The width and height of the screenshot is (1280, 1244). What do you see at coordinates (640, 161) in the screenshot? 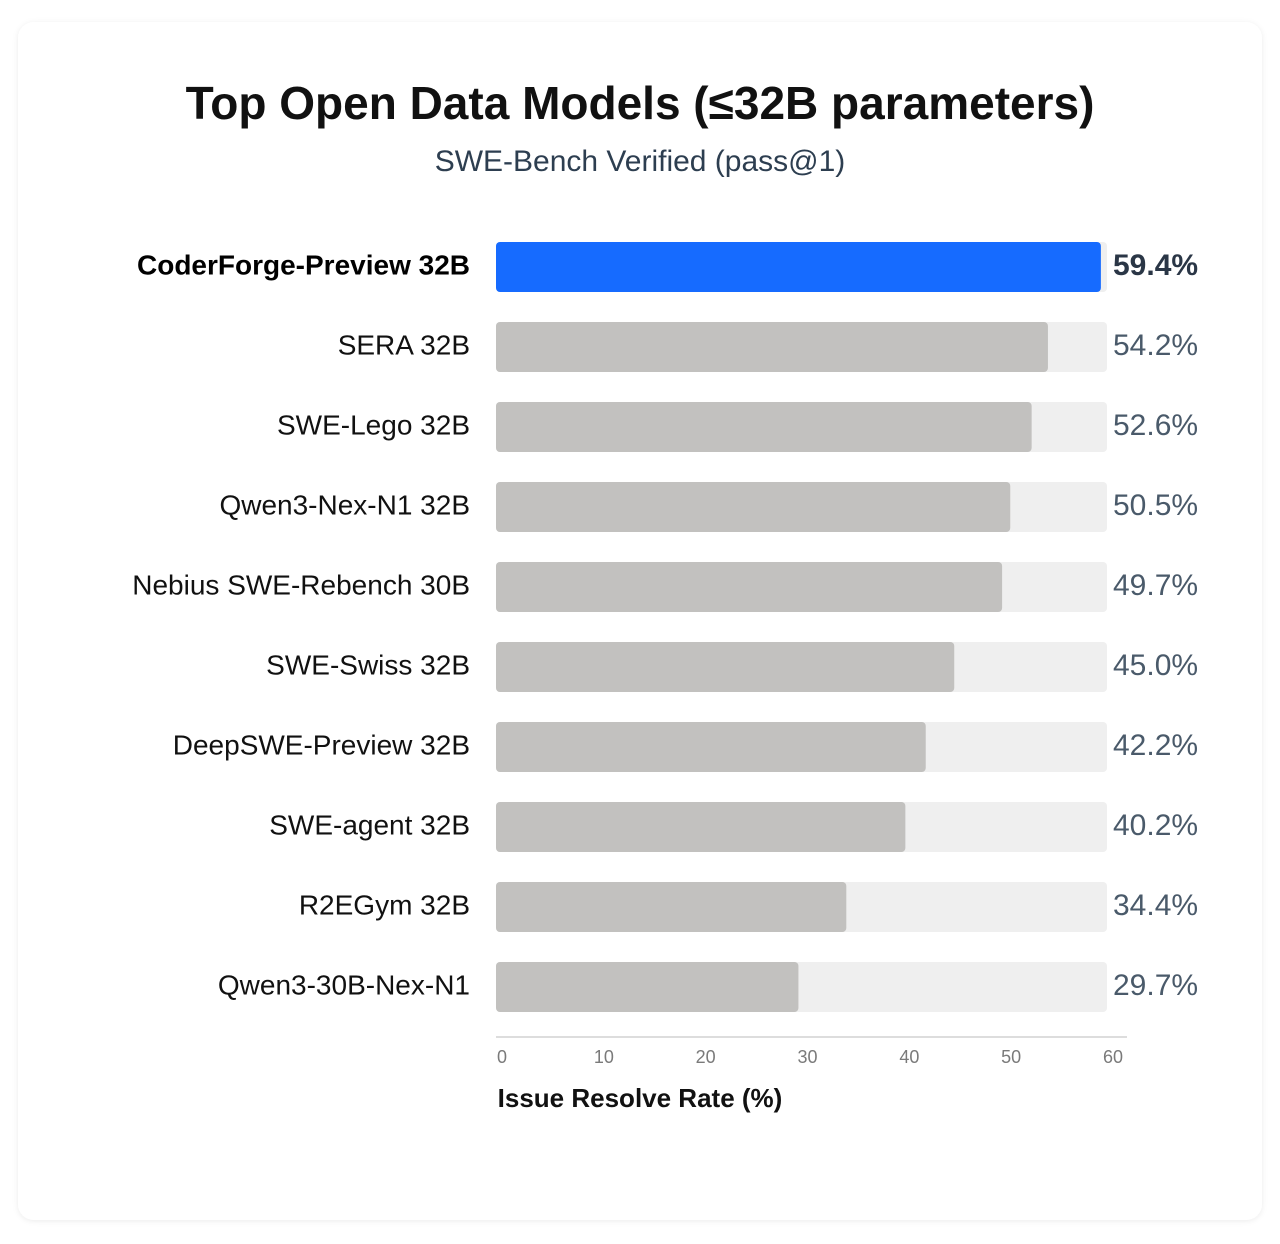
I see `chart-subtitle: SWE-Bench Verified (pass@1)` at bounding box center [640, 161].